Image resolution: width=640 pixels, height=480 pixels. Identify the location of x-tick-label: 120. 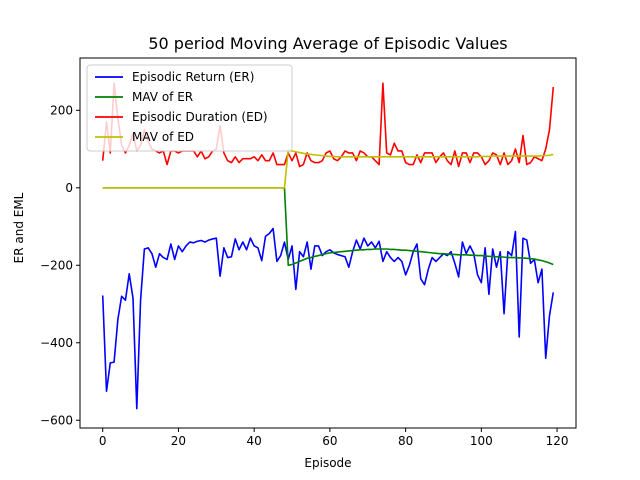
(557, 441).